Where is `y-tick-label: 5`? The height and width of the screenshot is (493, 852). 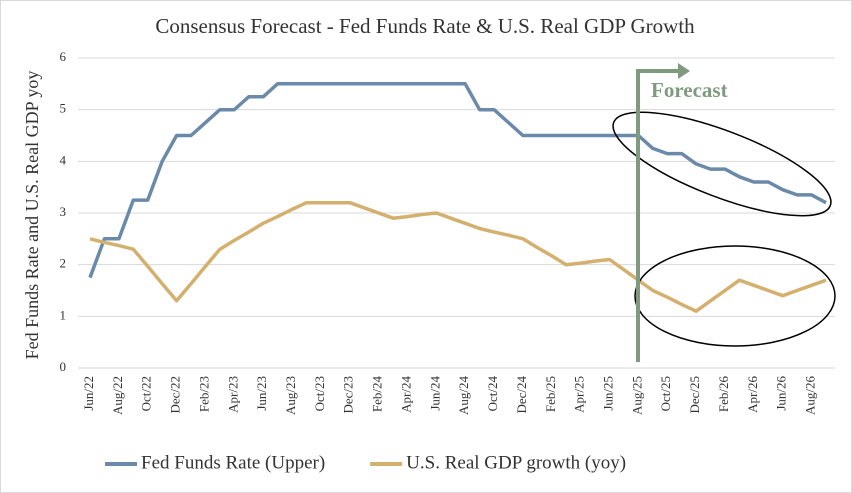
y-tick-label: 5 is located at coordinates (63, 108).